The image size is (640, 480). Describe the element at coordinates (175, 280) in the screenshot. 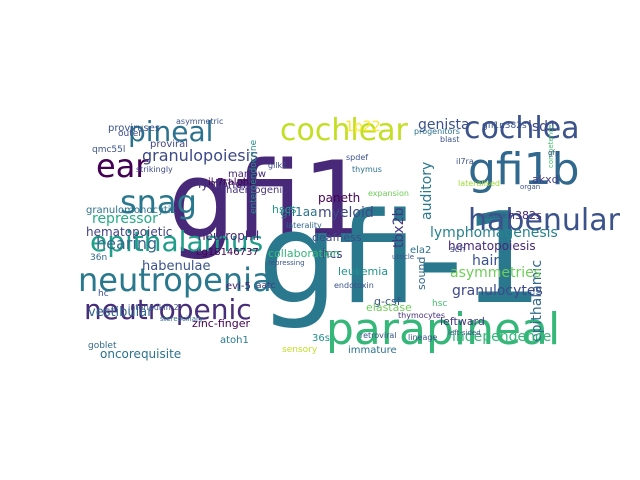

I see `word: neutropenia` at that location.